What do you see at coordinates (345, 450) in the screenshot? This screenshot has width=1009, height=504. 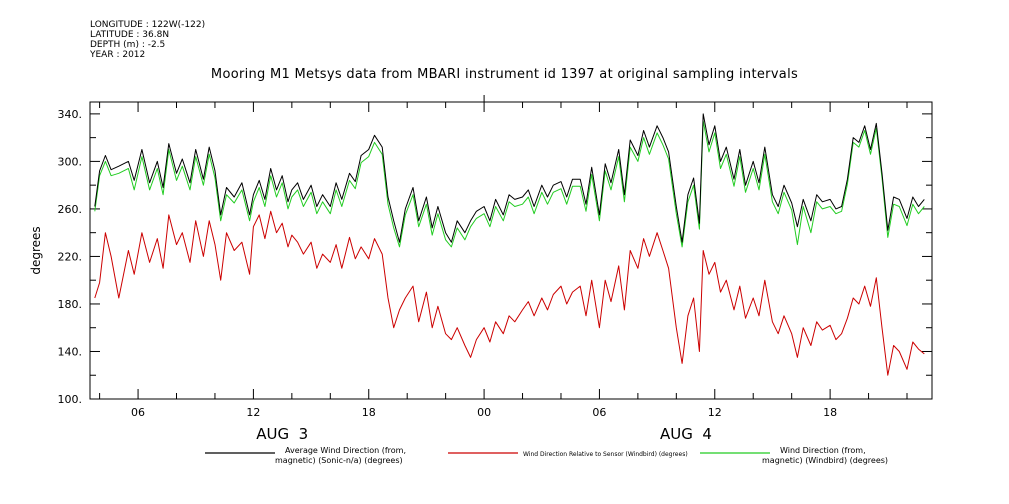 I see `legend-label-0: Average Wind Direction (from,` at bounding box center [345, 450].